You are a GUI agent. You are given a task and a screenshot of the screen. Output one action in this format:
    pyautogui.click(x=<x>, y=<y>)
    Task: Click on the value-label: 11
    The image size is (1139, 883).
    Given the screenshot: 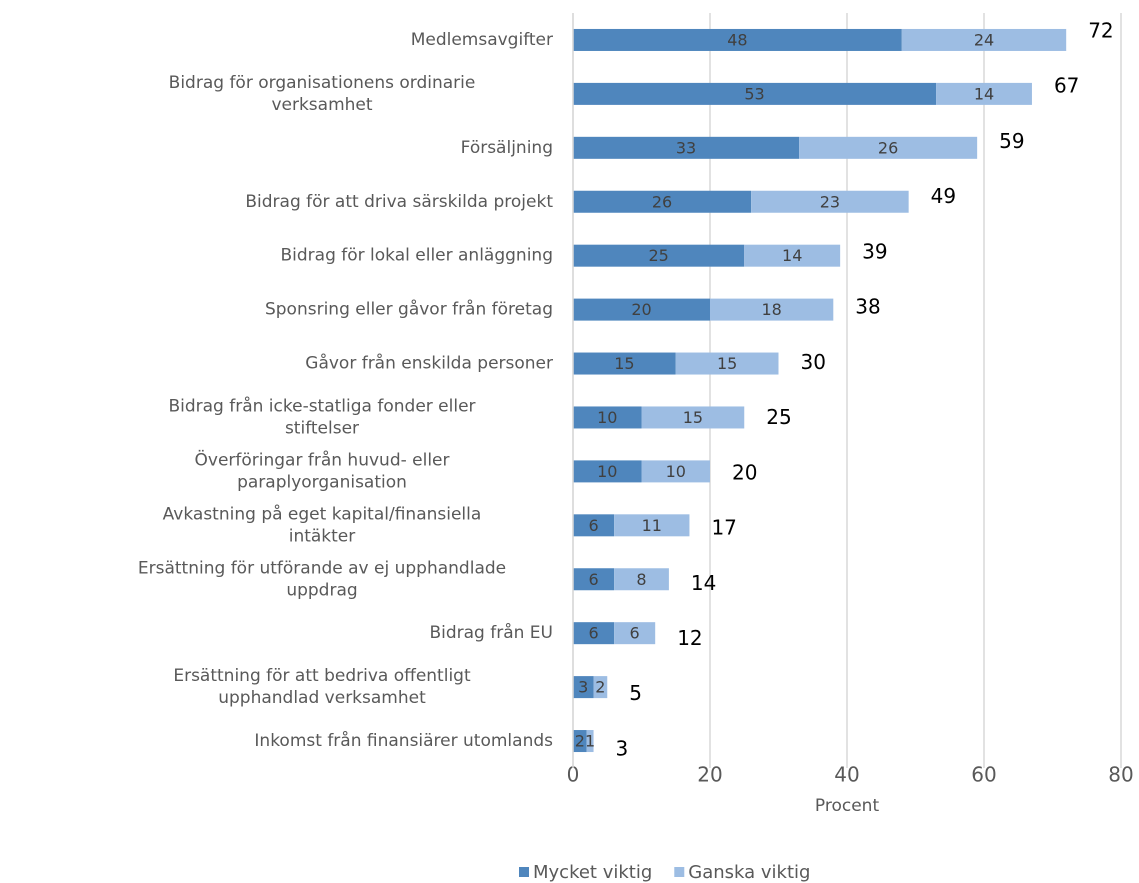 What is the action you would take?
    pyautogui.click(x=652, y=525)
    